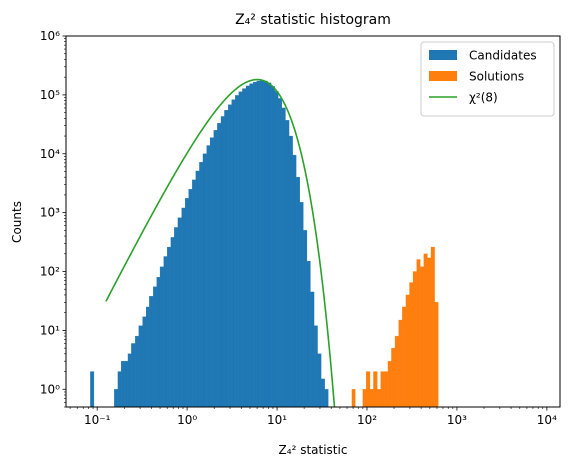  I want to click on x-tick-label-2: 10¹, so click(277, 420).